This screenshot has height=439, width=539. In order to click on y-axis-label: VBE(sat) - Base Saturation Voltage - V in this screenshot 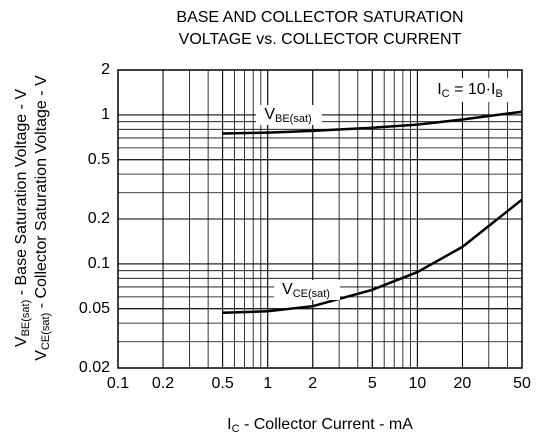, I will do `click(22, 218)`.